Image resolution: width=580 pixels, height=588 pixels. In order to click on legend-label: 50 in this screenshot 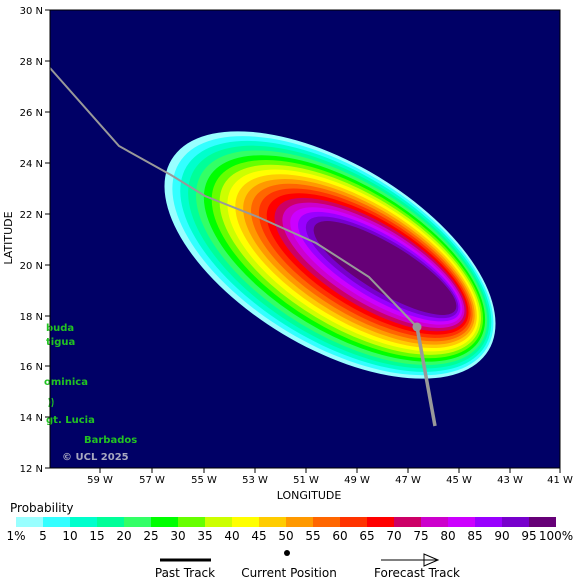, I will do `click(286, 536)`.